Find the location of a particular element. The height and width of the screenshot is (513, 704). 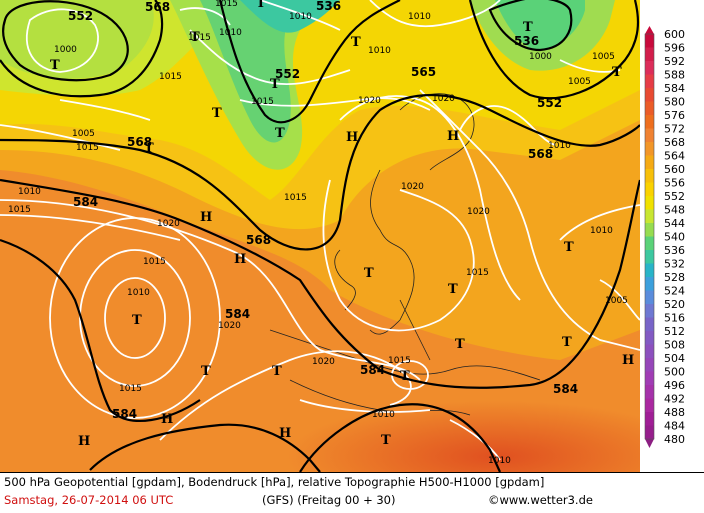

legend-value: 548 is located at coordinates (674, 210).